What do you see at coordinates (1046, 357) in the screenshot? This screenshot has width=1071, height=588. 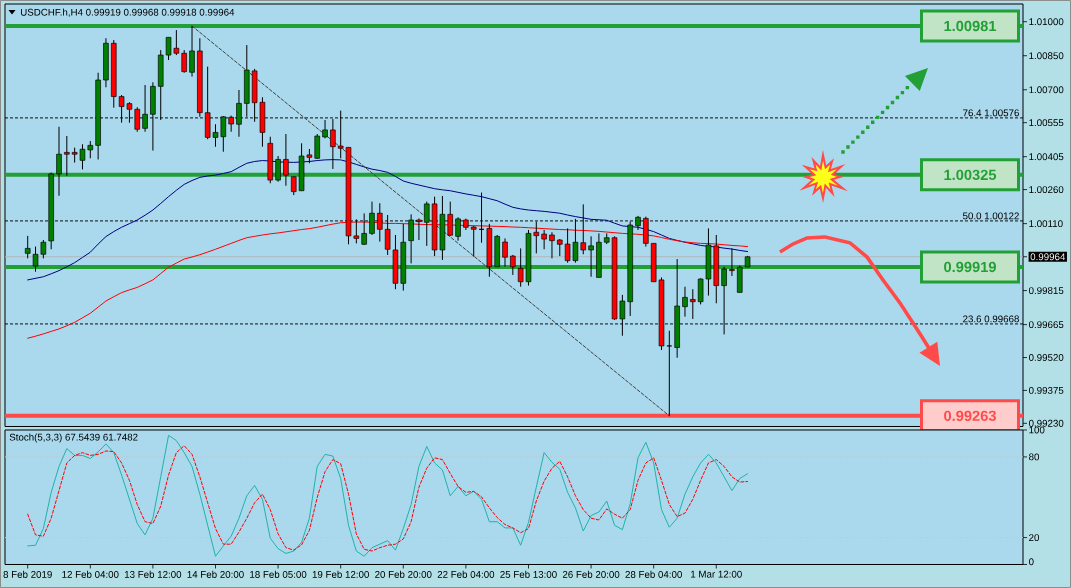 I see `y-tick-label: 0.99520` at bounding box center [1046, 357].